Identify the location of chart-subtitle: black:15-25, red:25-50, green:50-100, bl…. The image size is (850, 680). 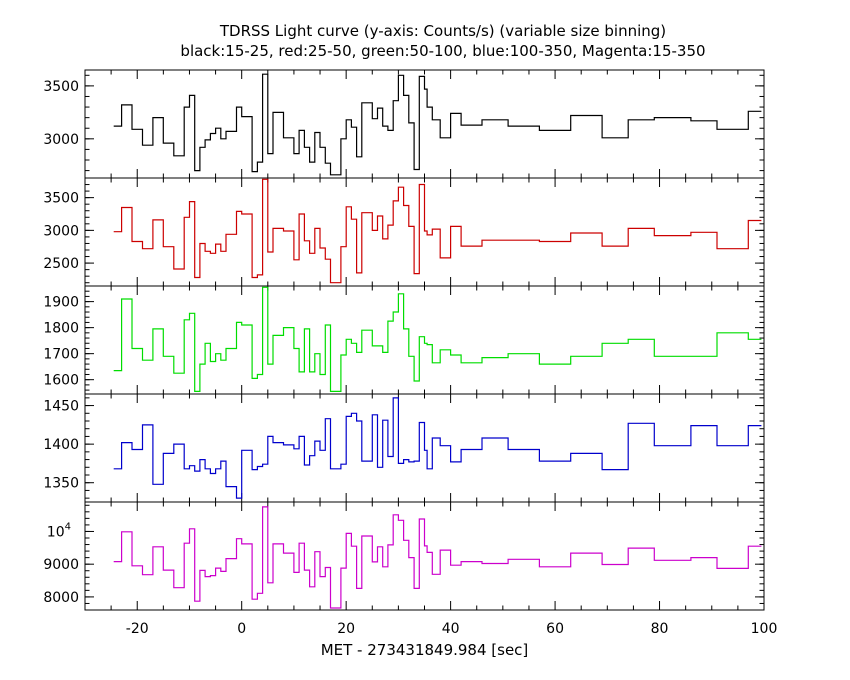
(443, 51).